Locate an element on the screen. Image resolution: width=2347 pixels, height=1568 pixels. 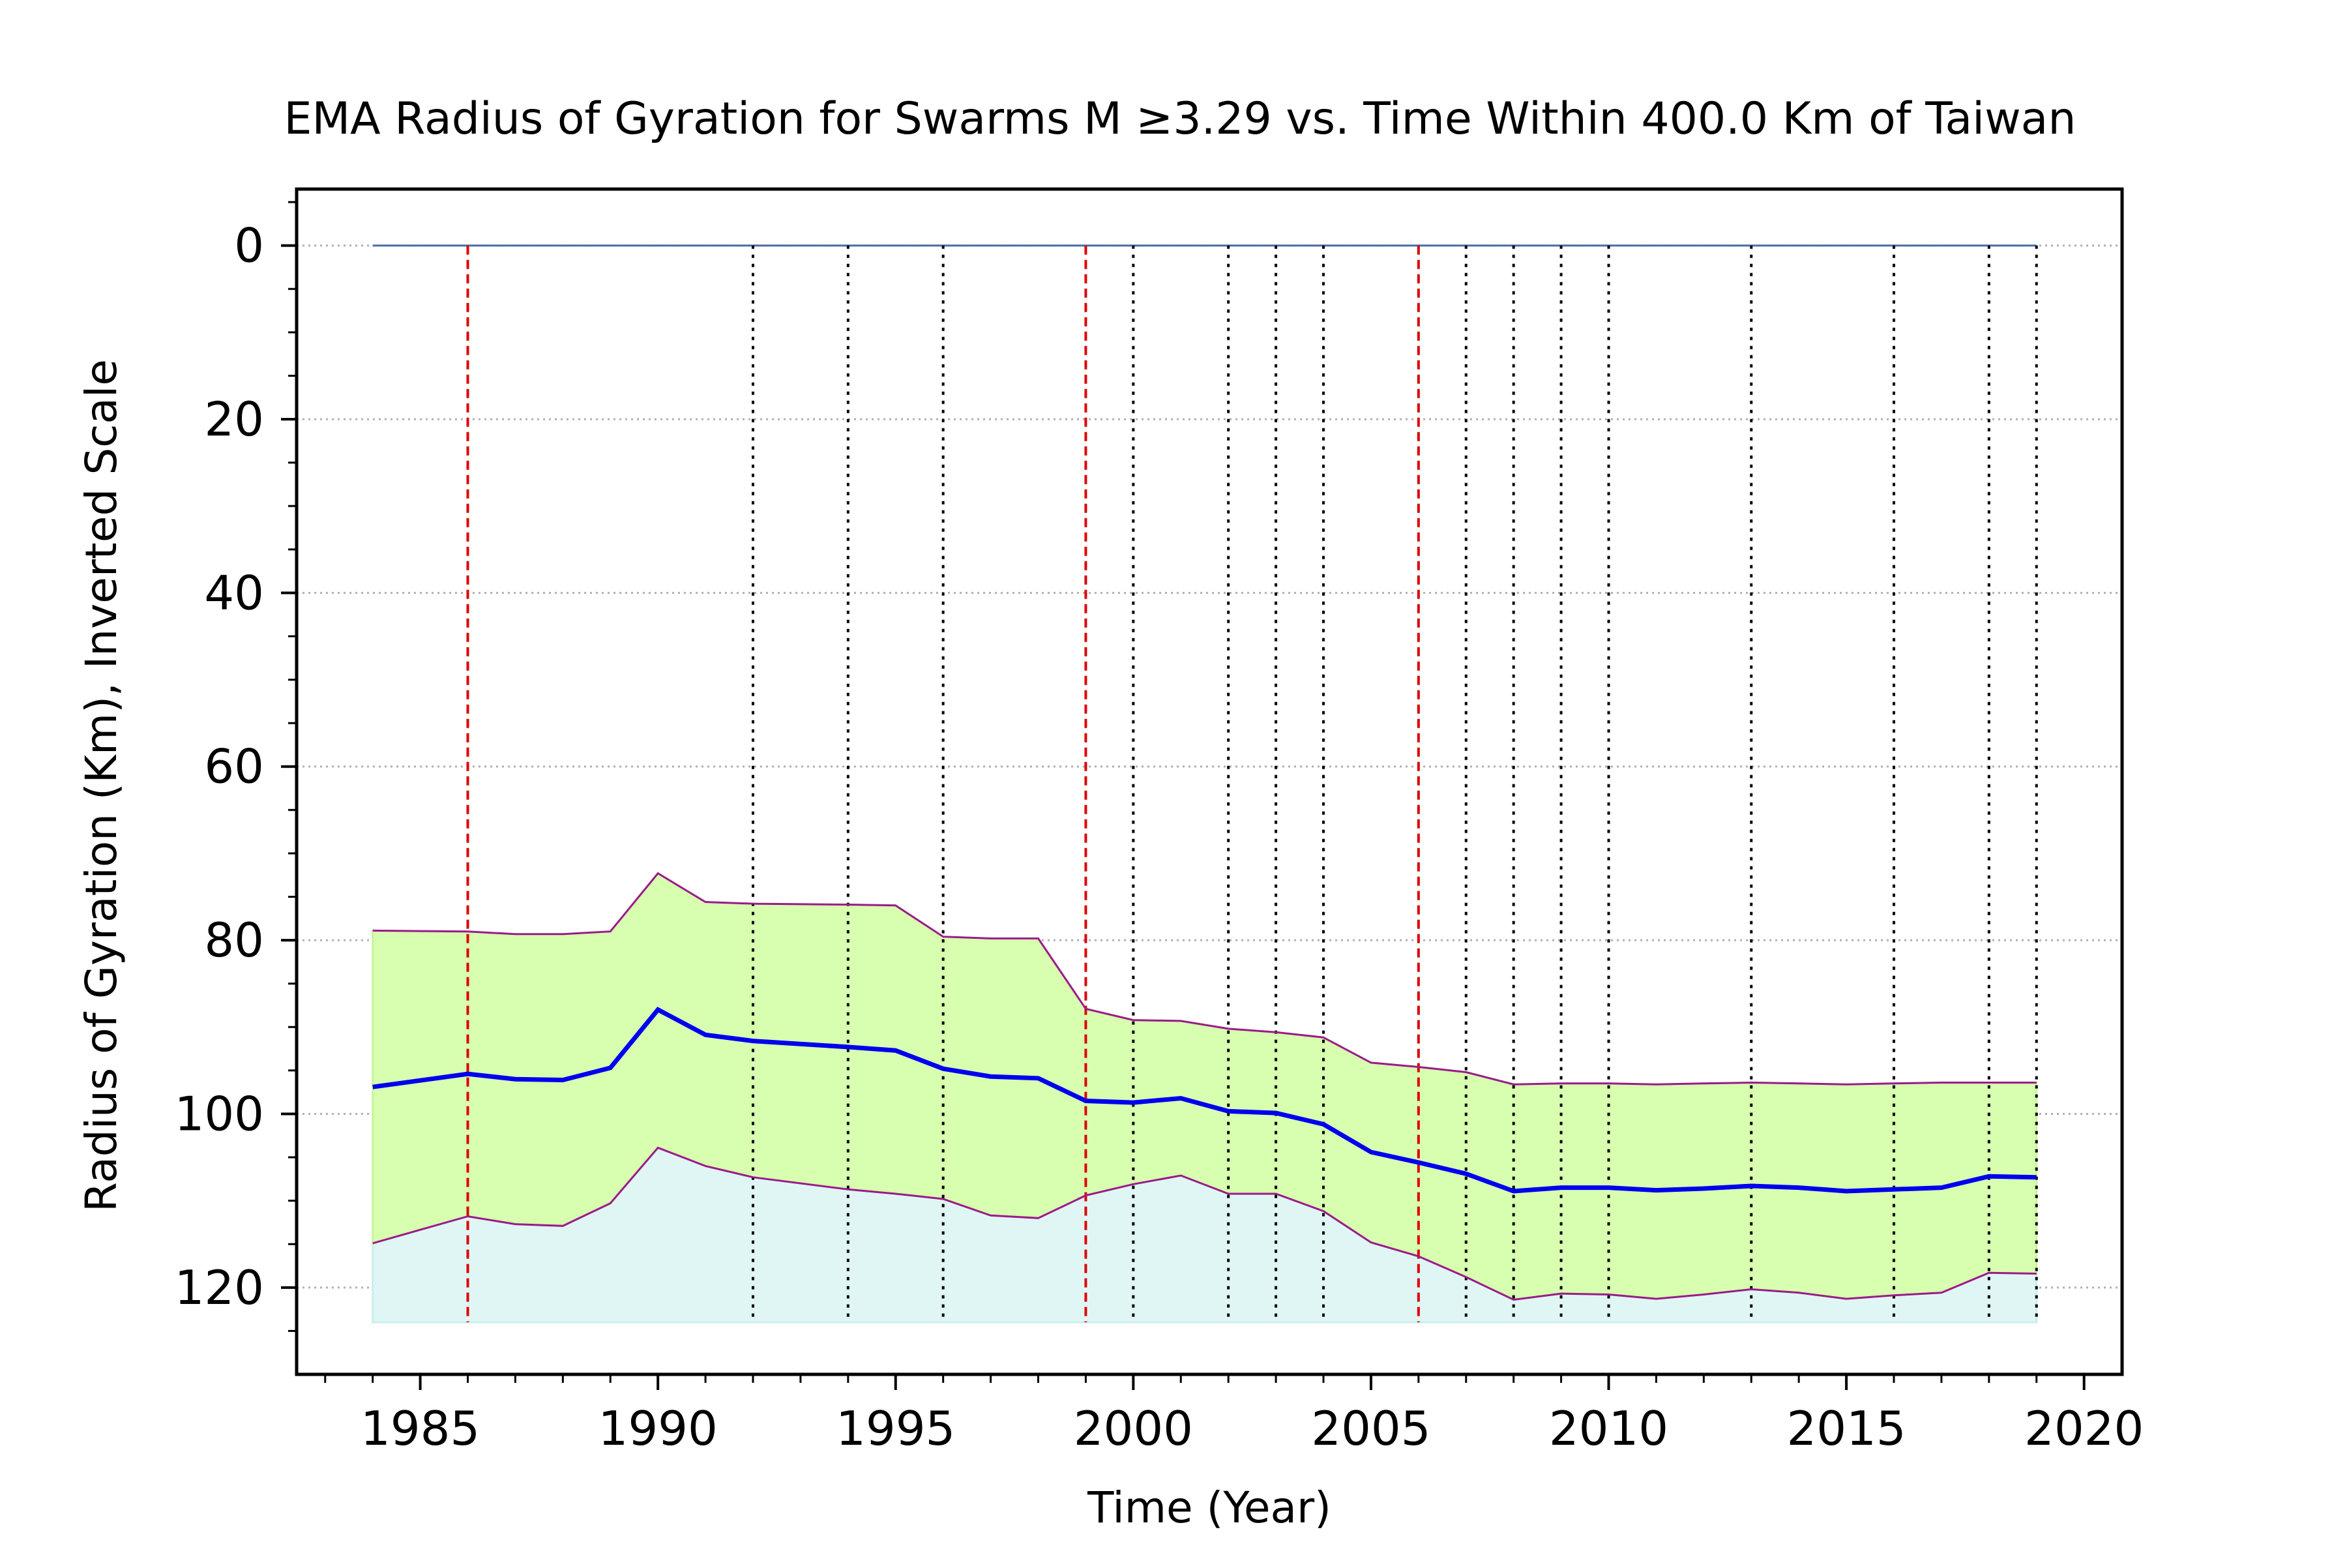
y-tick-label: 80 is located at coordinates (234, 941).